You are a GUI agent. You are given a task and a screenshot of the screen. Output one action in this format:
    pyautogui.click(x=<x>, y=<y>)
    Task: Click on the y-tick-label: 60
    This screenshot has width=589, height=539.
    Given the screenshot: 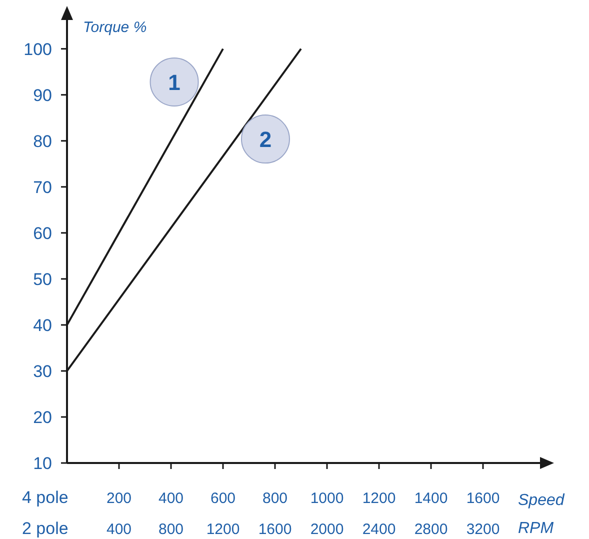 What is the action you would take?
    pyautogui.click(x=42, y=233)
    